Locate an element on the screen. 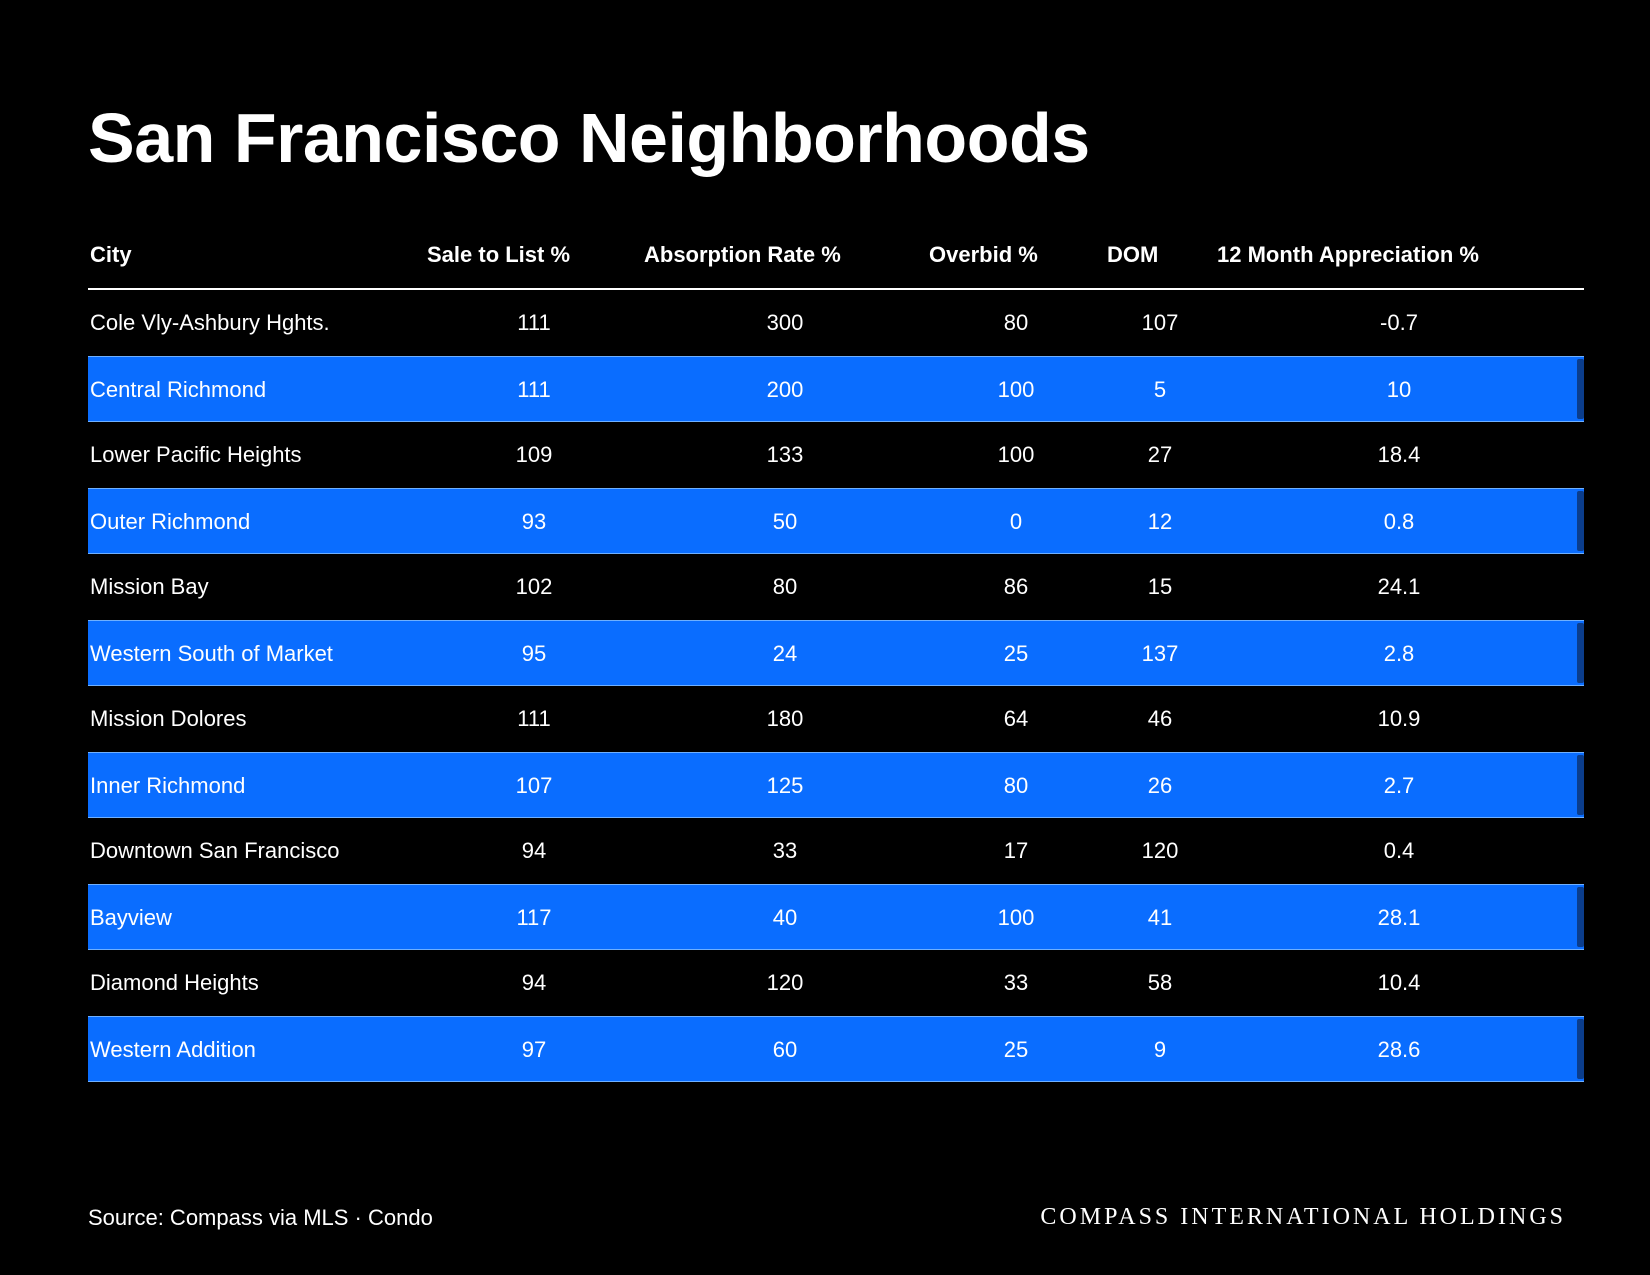  dom-cell: 5 is located at coordinates (1160, 389).